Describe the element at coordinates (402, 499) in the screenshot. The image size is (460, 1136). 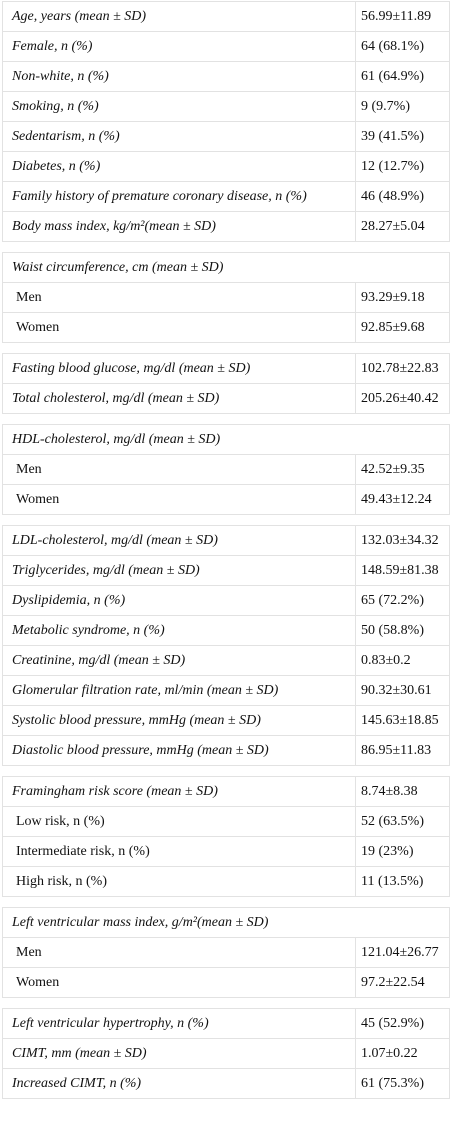
I see `row-value: 49.43±12.24` at that location.